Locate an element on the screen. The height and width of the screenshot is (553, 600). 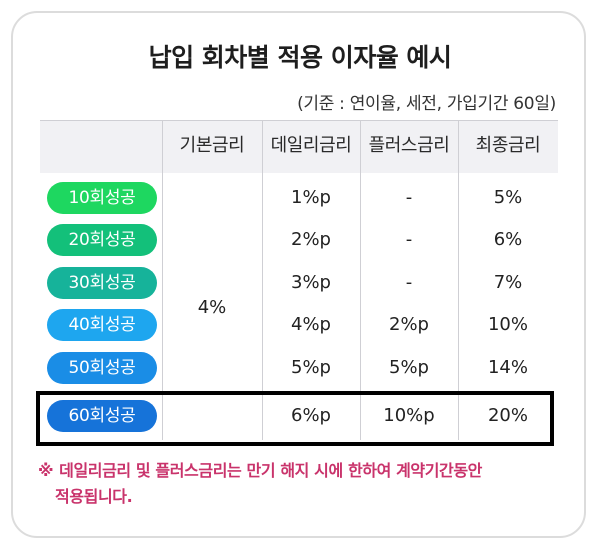
daily-rate-cell: 3%p is located at coordinates (311, 282).